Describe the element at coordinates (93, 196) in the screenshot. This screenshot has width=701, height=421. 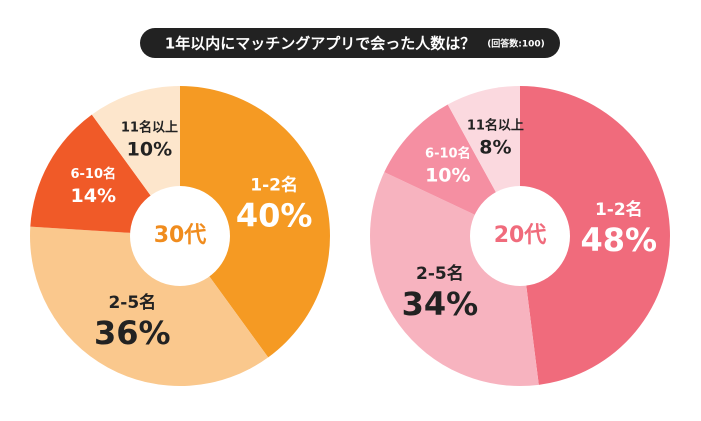
I see `slice-value: 14%` at that location.